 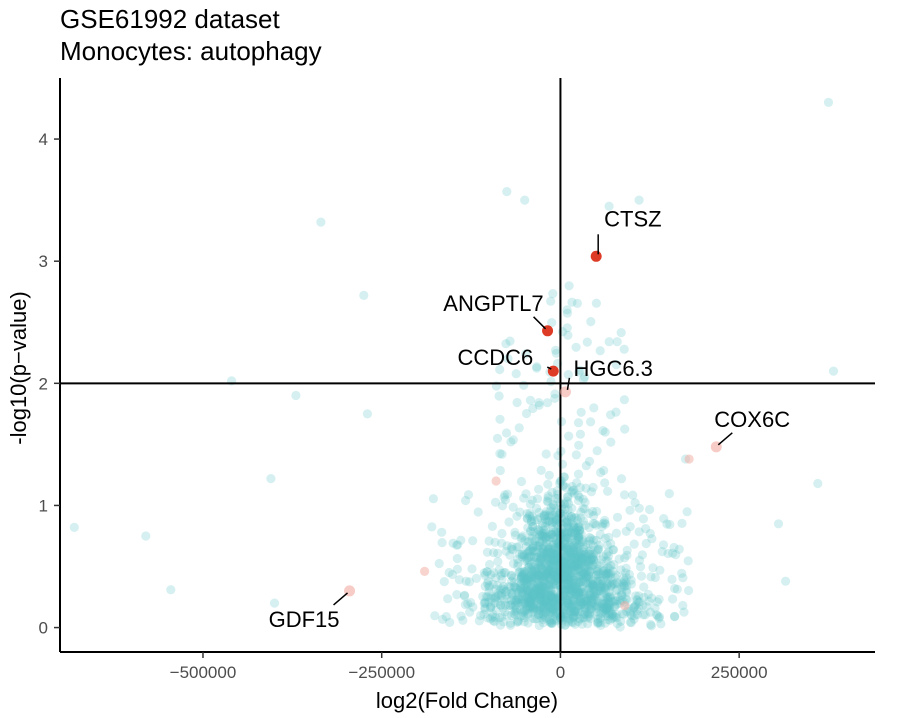 I want to click on y-tick-label: 0, so click(x=43, y=628).